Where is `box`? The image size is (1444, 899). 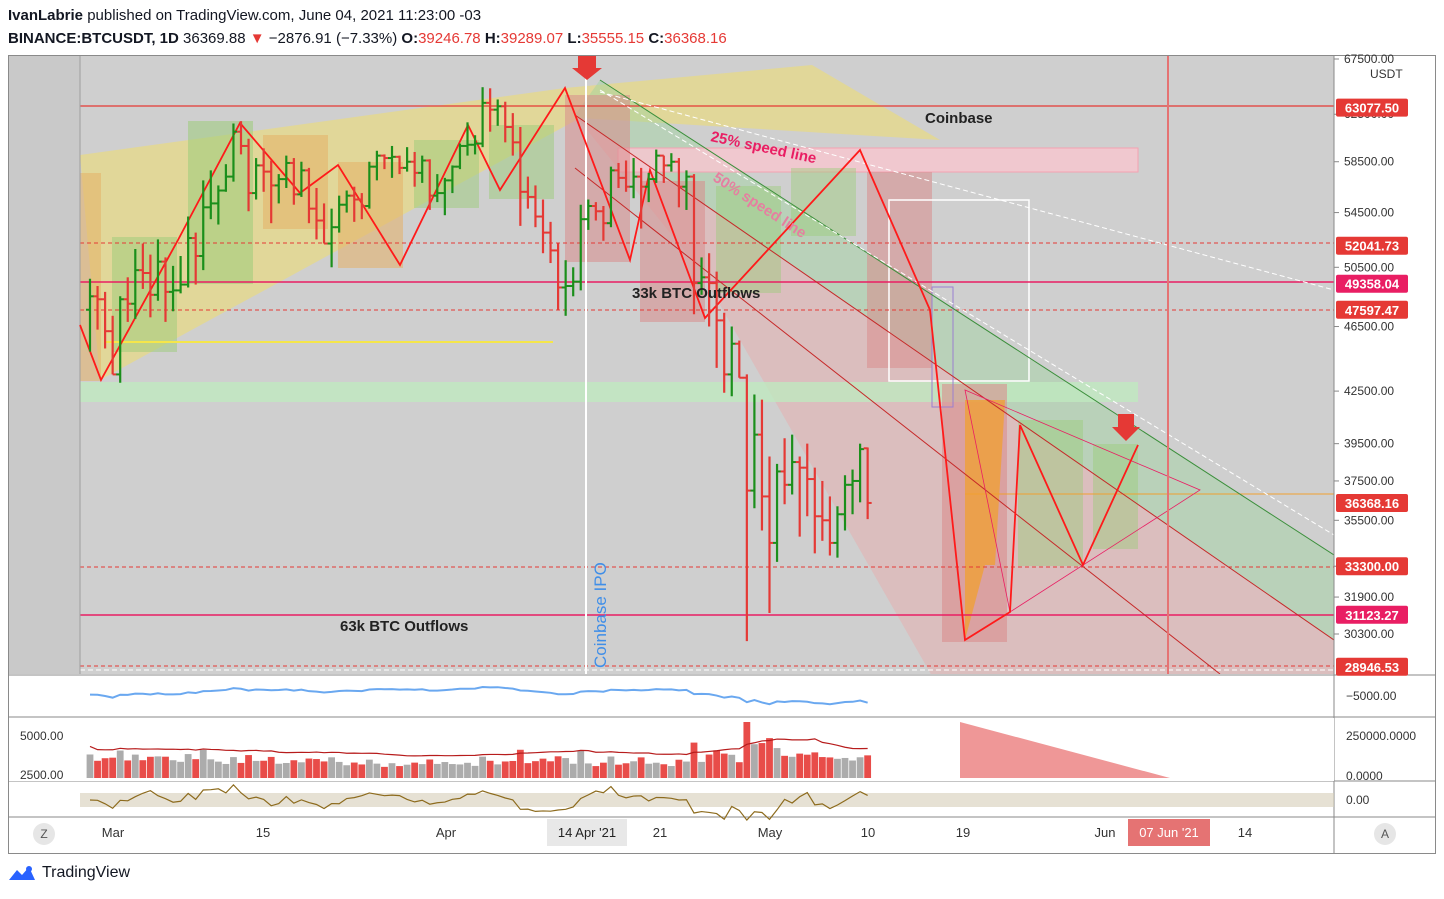 box is located at coordinates (144, 294).